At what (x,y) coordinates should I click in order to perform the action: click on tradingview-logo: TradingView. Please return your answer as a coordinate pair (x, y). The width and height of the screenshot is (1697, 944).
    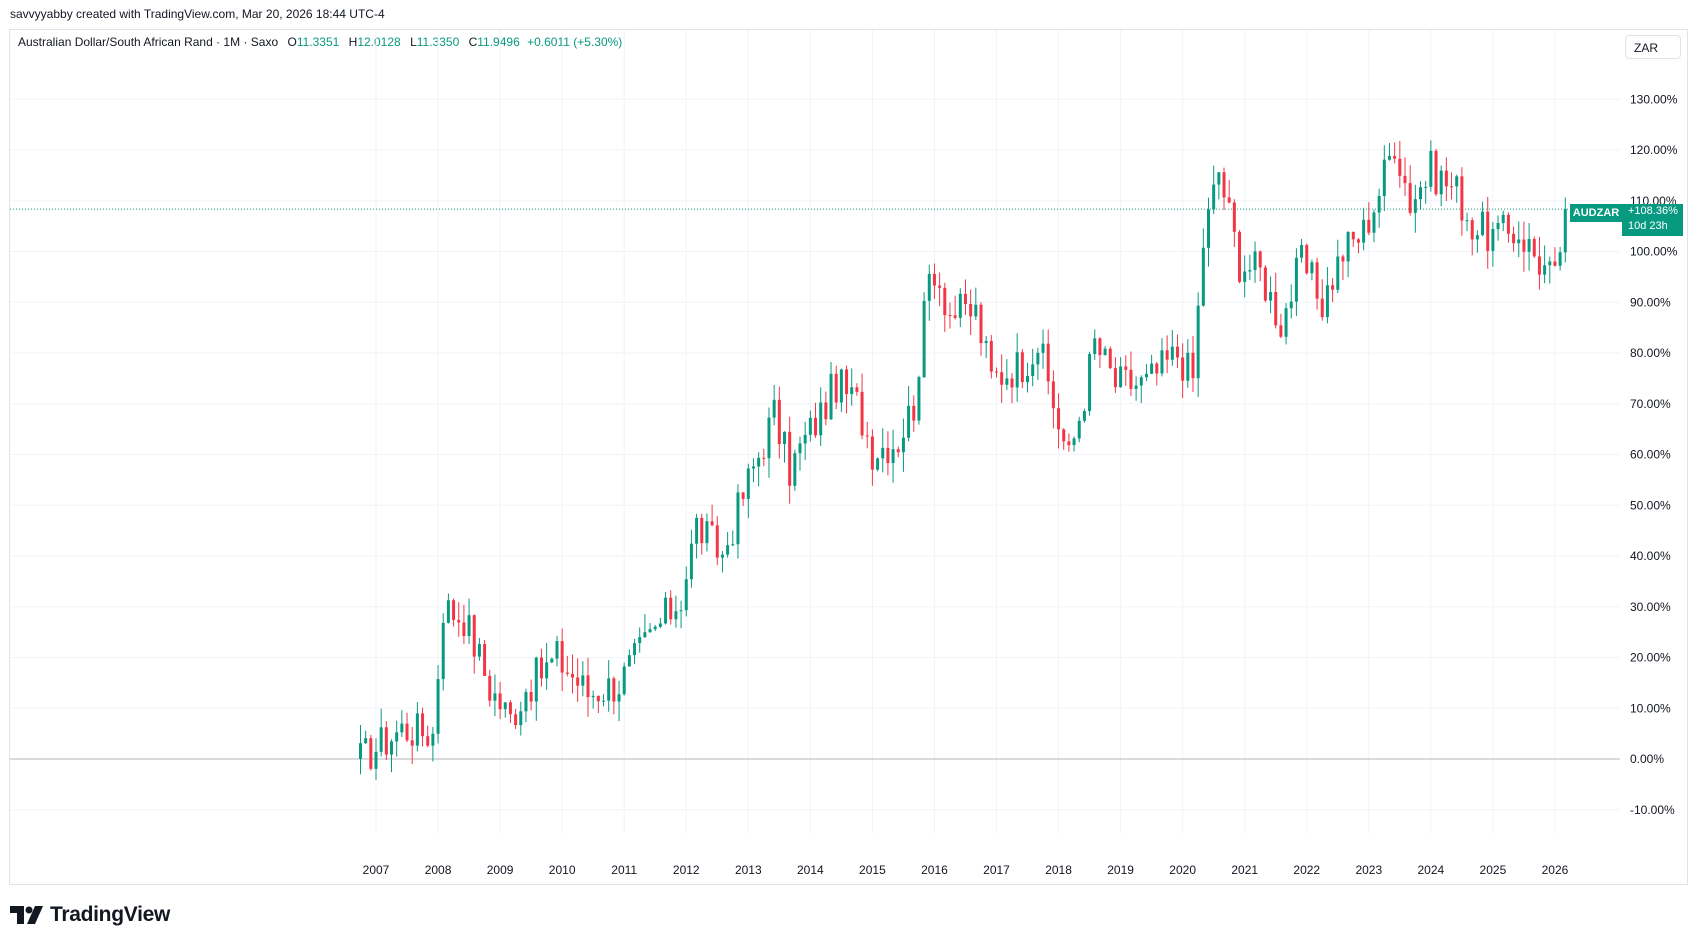
    Looking at the image, I should click on (90, 915).